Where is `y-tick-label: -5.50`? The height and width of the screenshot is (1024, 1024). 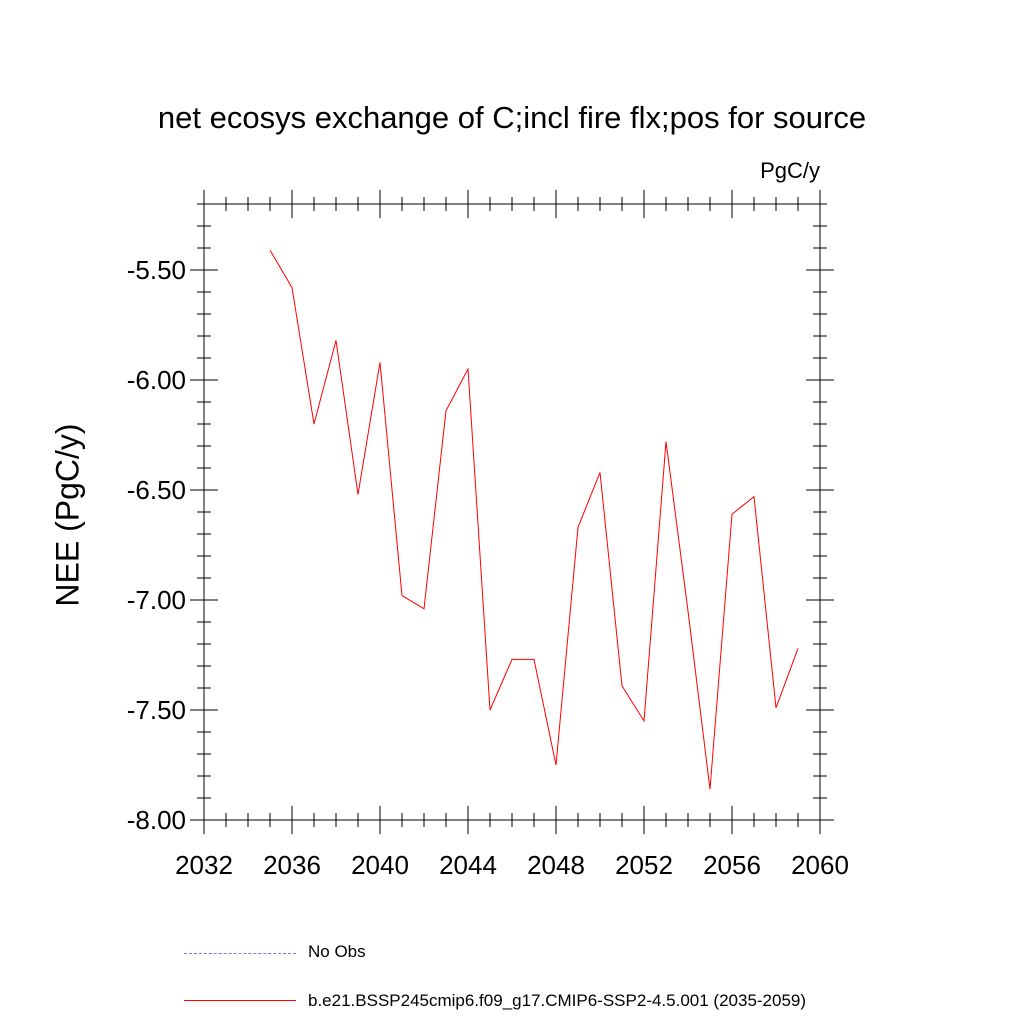 y-tick-label: -5.50 is located at coordinates (156, 270).